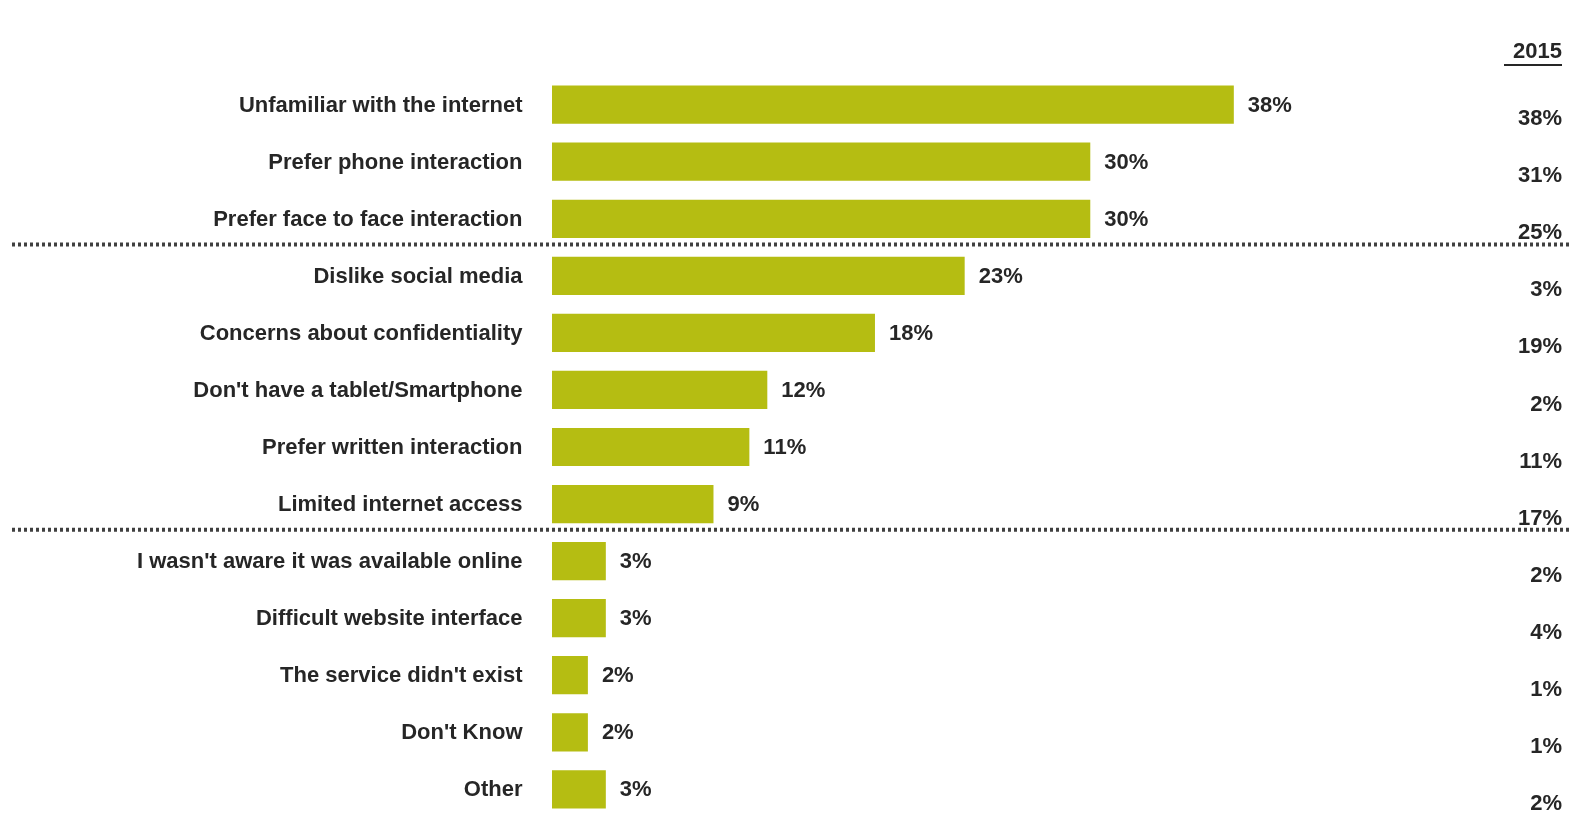 Image resolution: width=1593 pixels, height=816 pixels. Describe the element at coordinates (785, 446) in the screenshot. I see `data-label: 11%` at that location.